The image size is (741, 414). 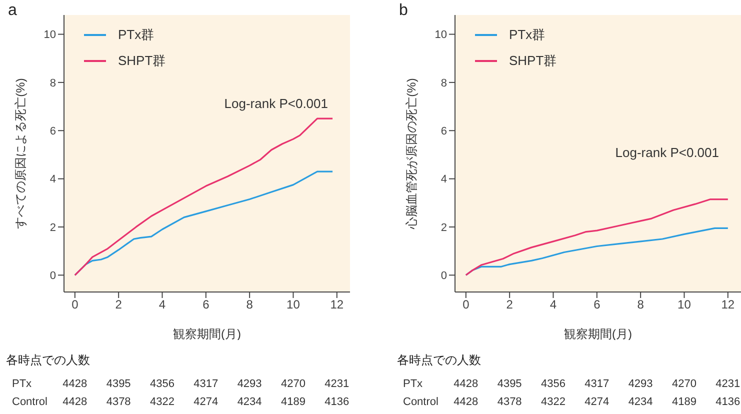 I want to click on chart-title: b, so click(x=403, y=11).